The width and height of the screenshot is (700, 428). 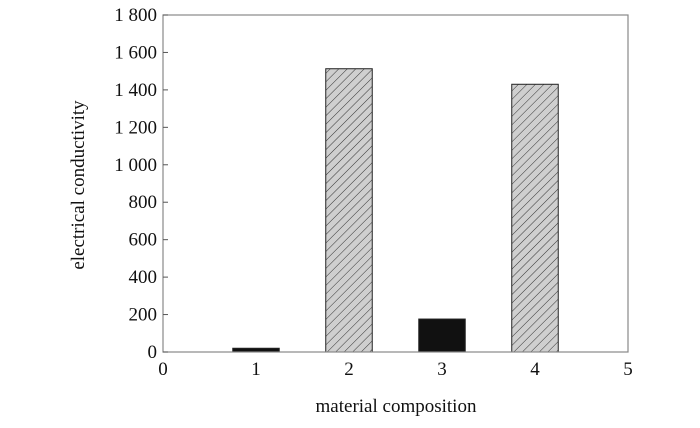 I want to click on y-tick-label: 1 000, so click(x=135, y=165).